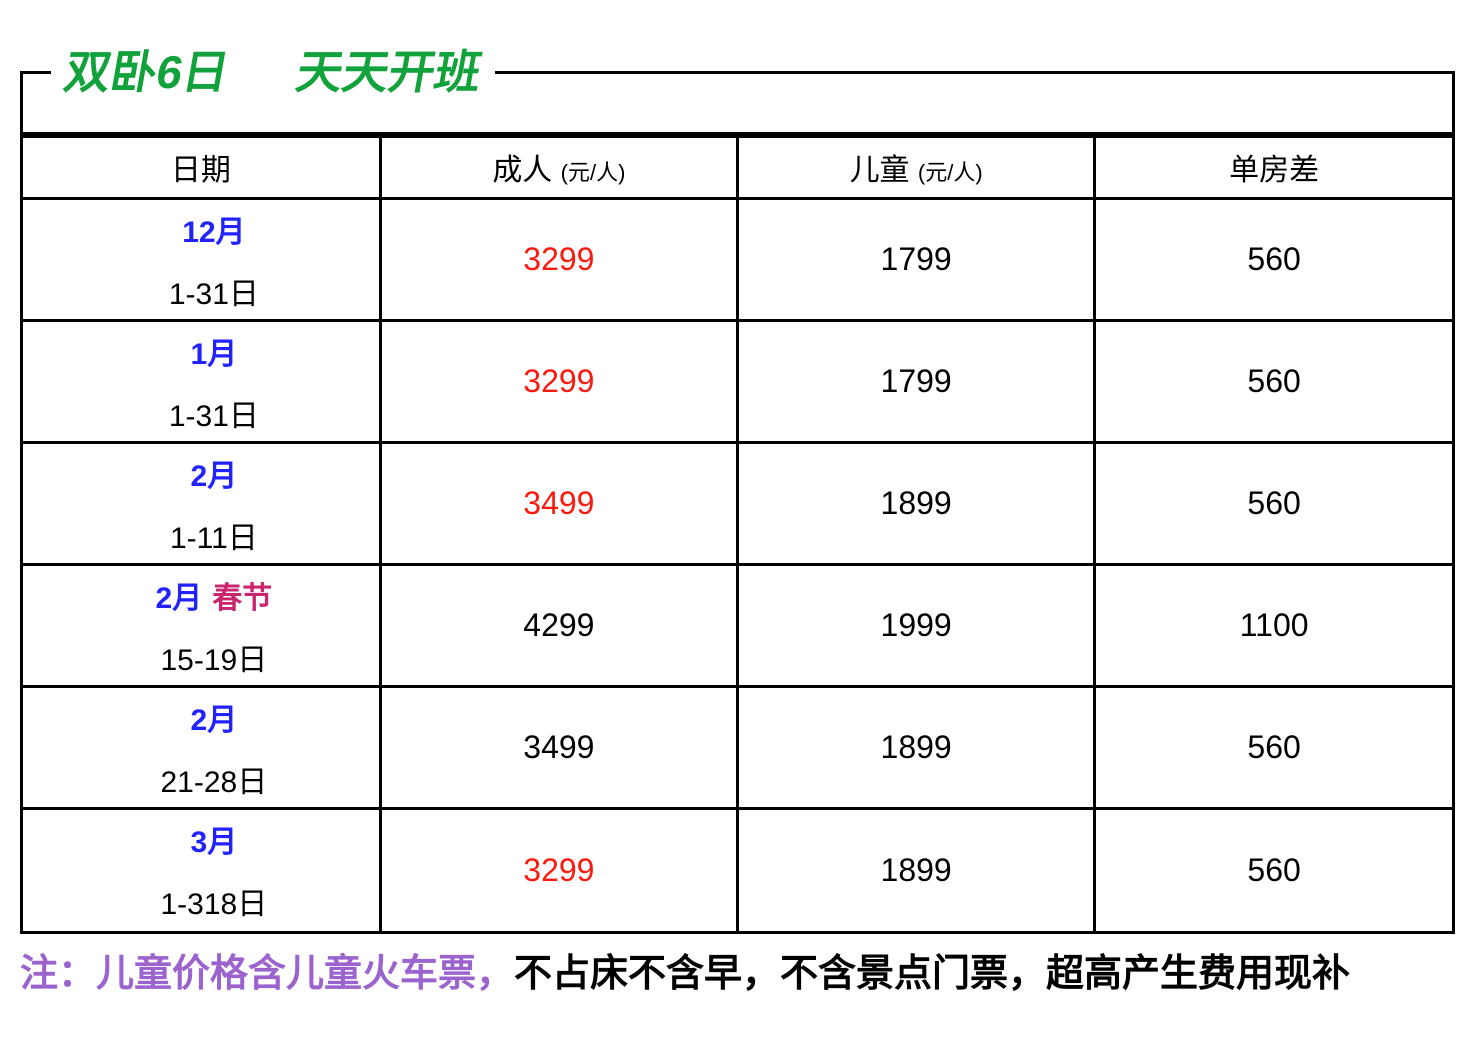 This screenshot has height=1064, width=1466. I want to click on date-range: 1-11日, so click(213, 538).